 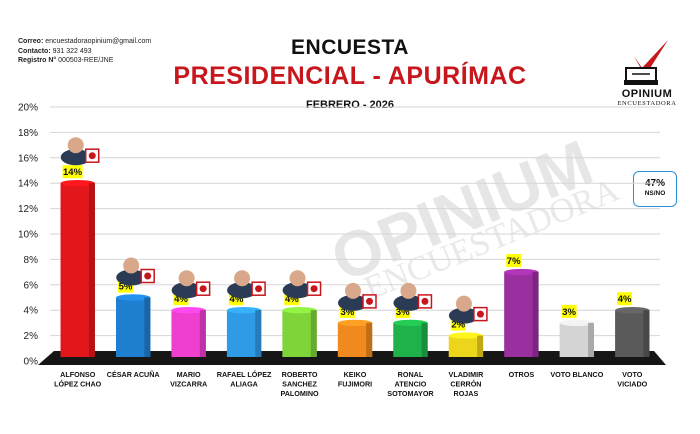 I want to click on party-icon-r, so click(x=258, y=288).